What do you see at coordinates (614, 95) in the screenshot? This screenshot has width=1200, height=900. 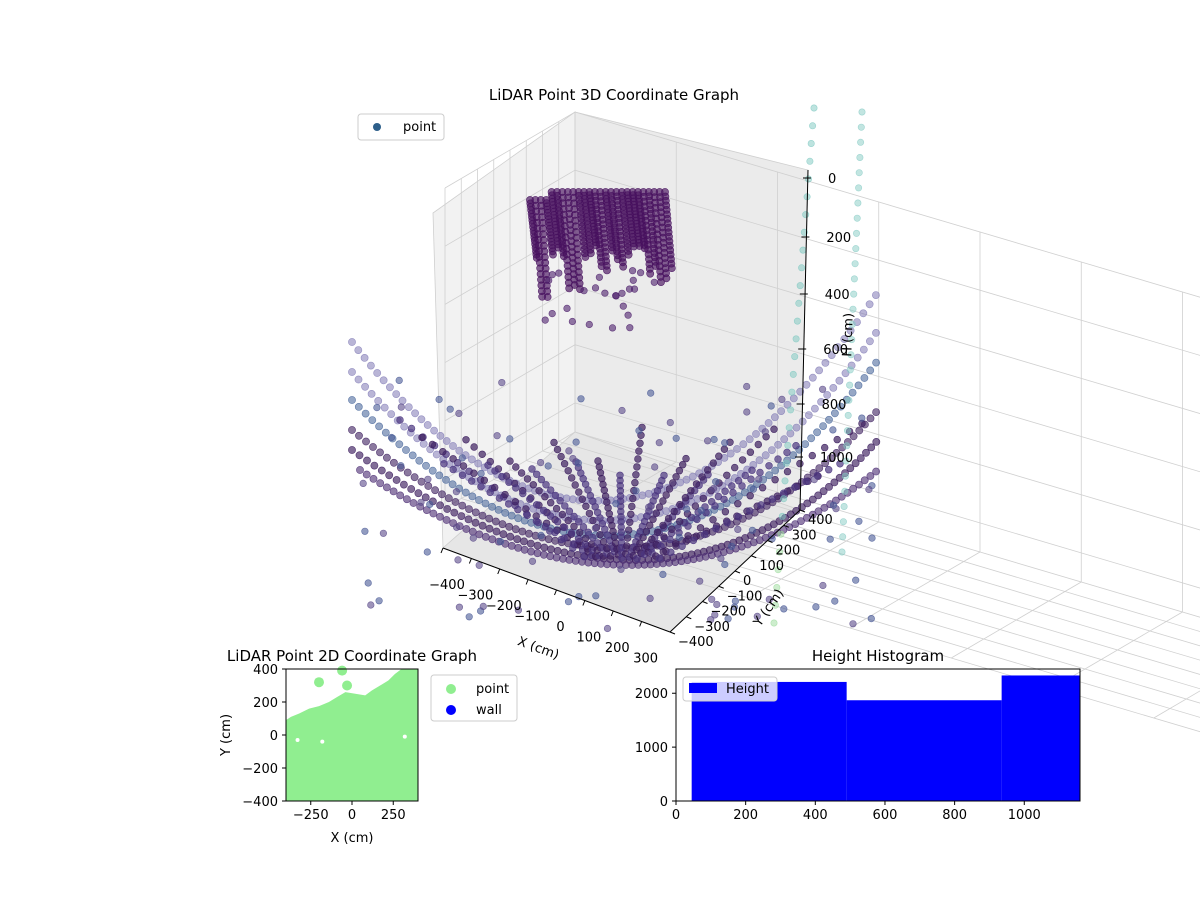 I see `chart-title-3d: LiDAR Point 3D Coordinate Graph` at bounding box center [614, 95].